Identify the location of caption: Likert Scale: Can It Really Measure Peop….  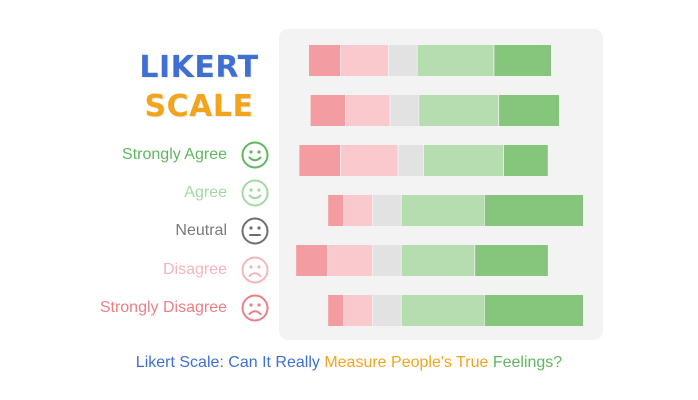
(349, 363).